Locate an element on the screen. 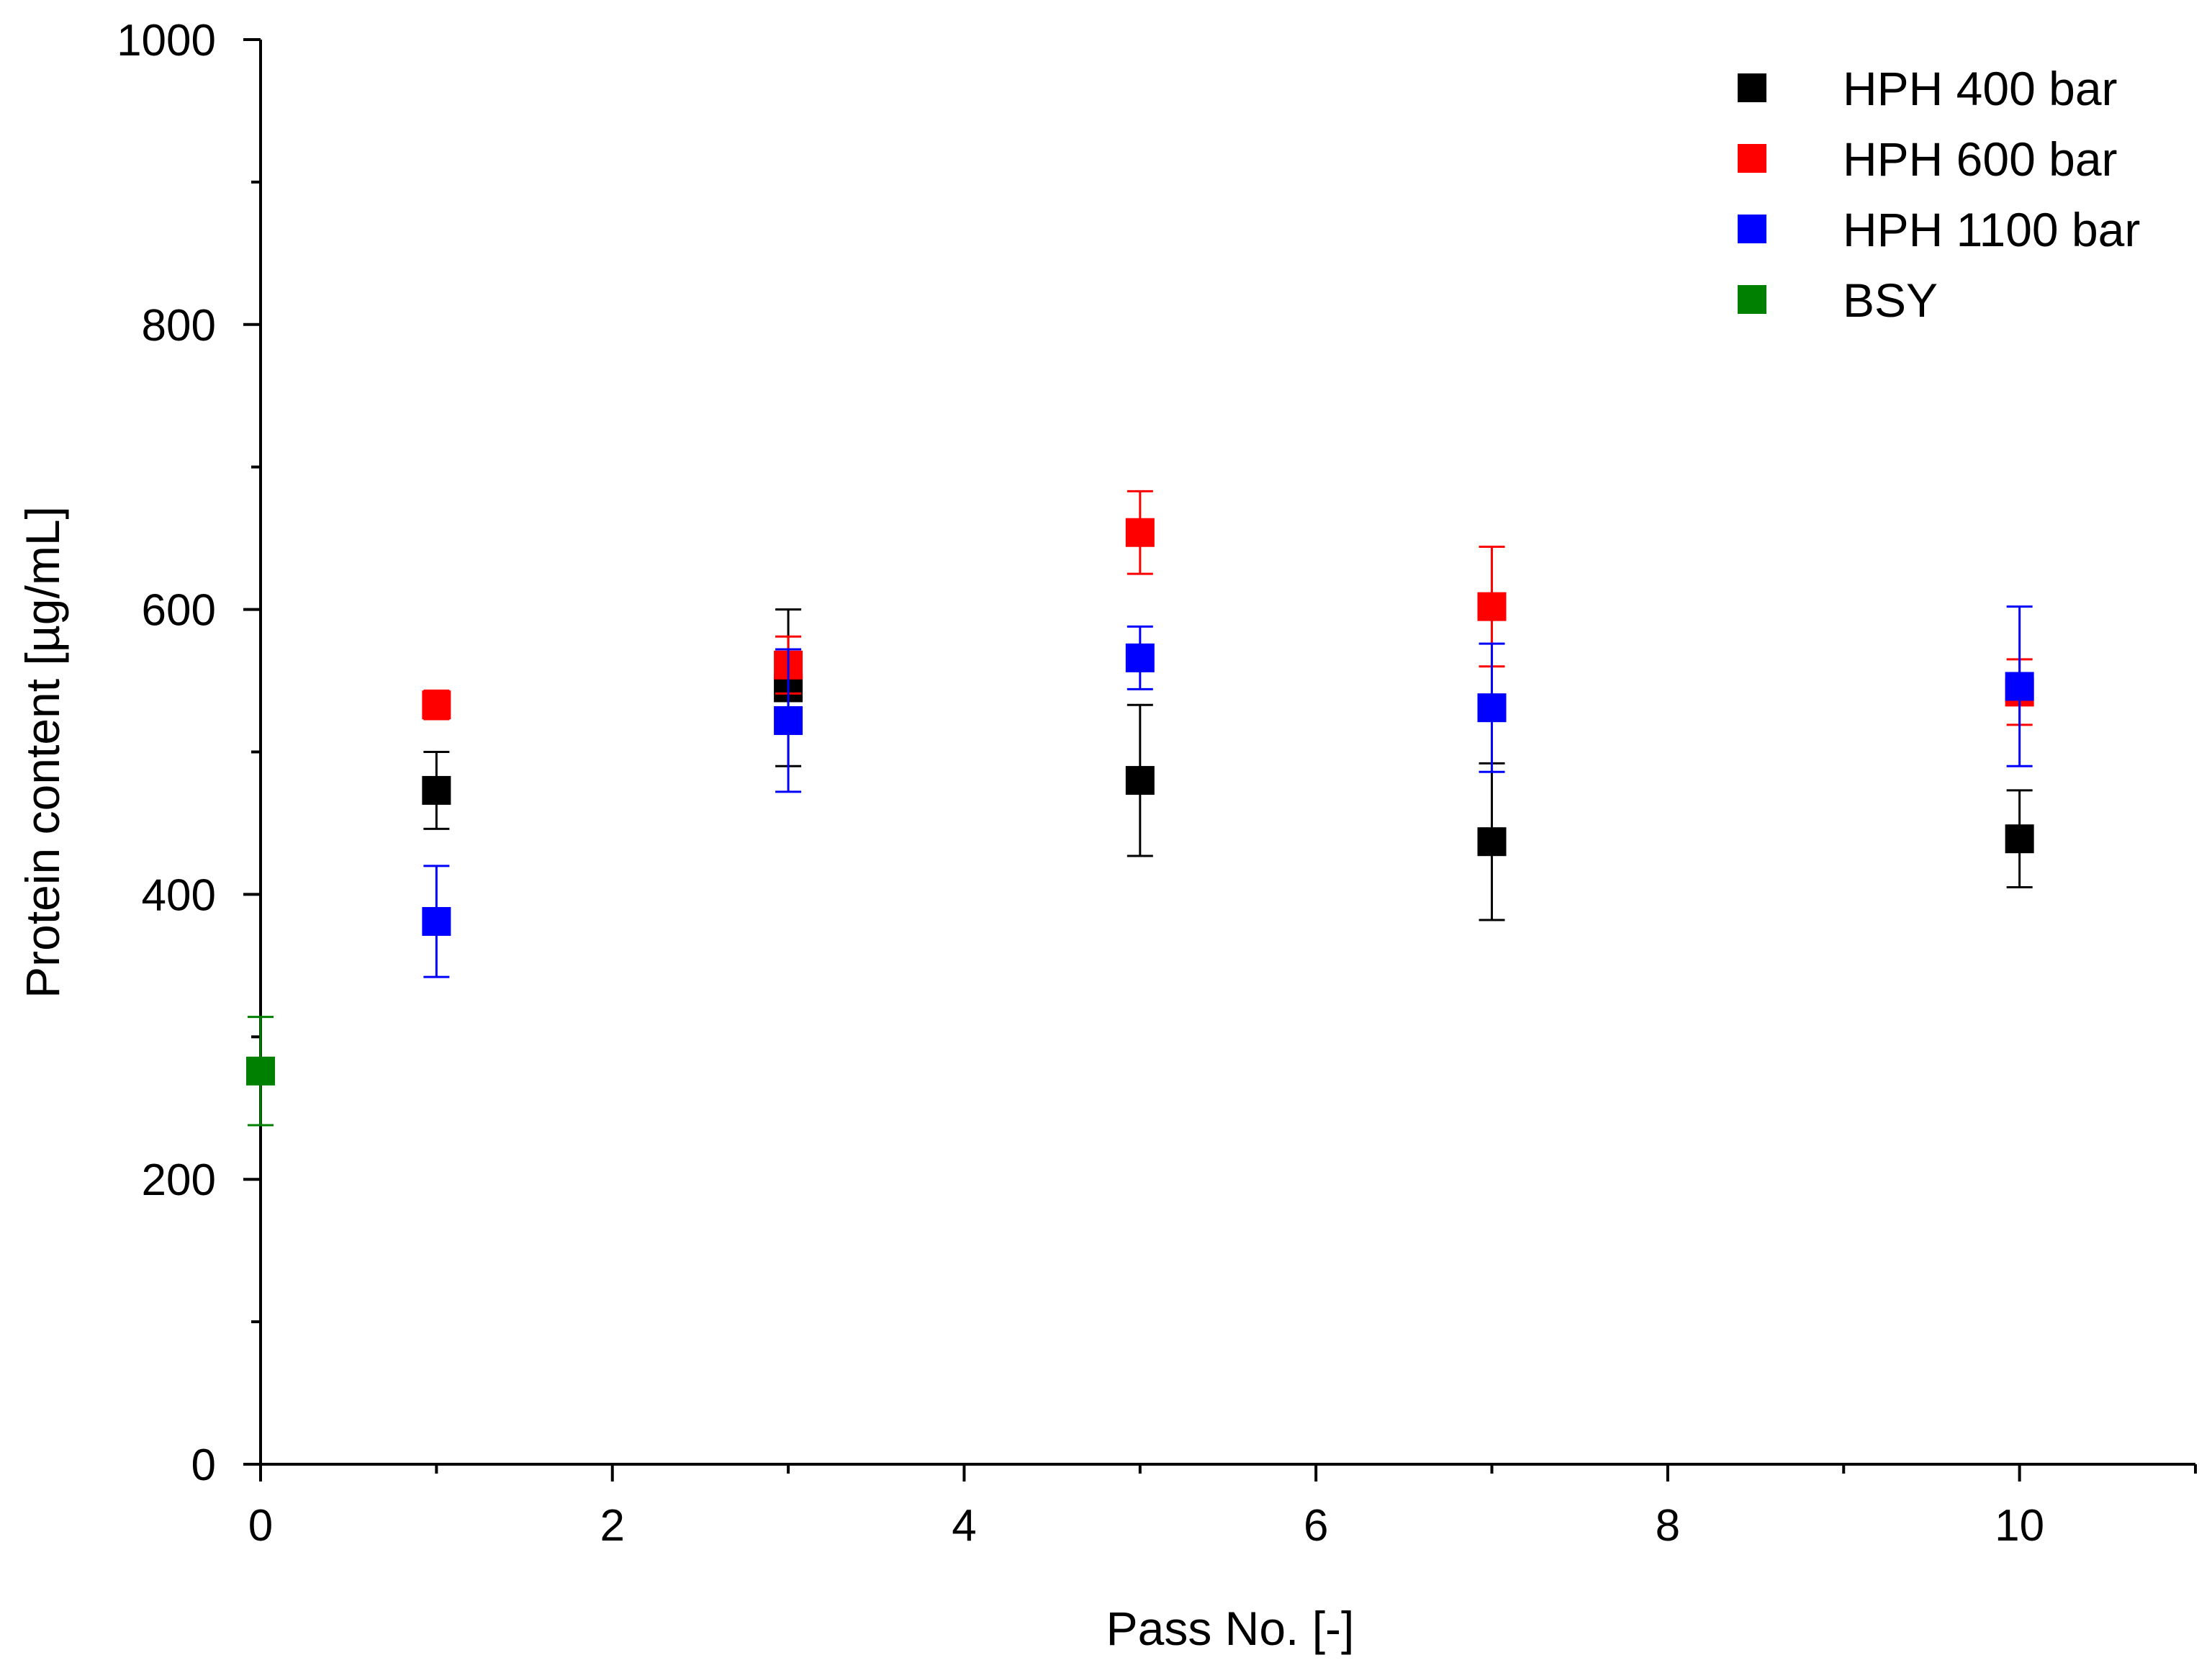  series-hph-600-bar is located at coordinates (1228, 608).